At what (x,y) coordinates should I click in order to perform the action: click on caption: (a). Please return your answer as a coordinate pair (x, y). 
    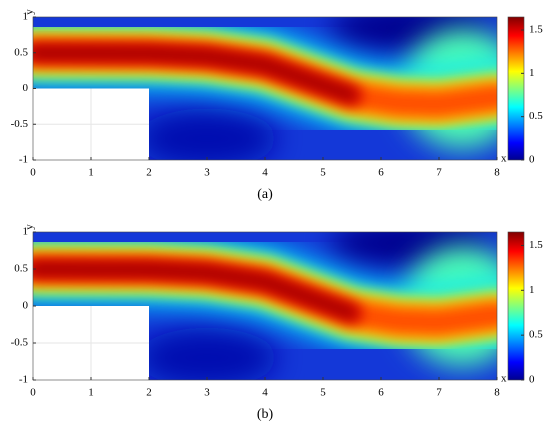
    Looking at the image, I should click on (265, 194).